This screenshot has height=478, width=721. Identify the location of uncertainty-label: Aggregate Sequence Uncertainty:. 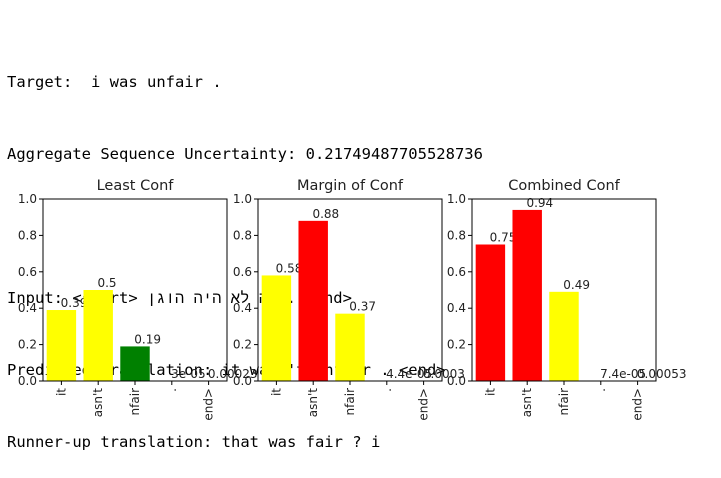
(151, 154).